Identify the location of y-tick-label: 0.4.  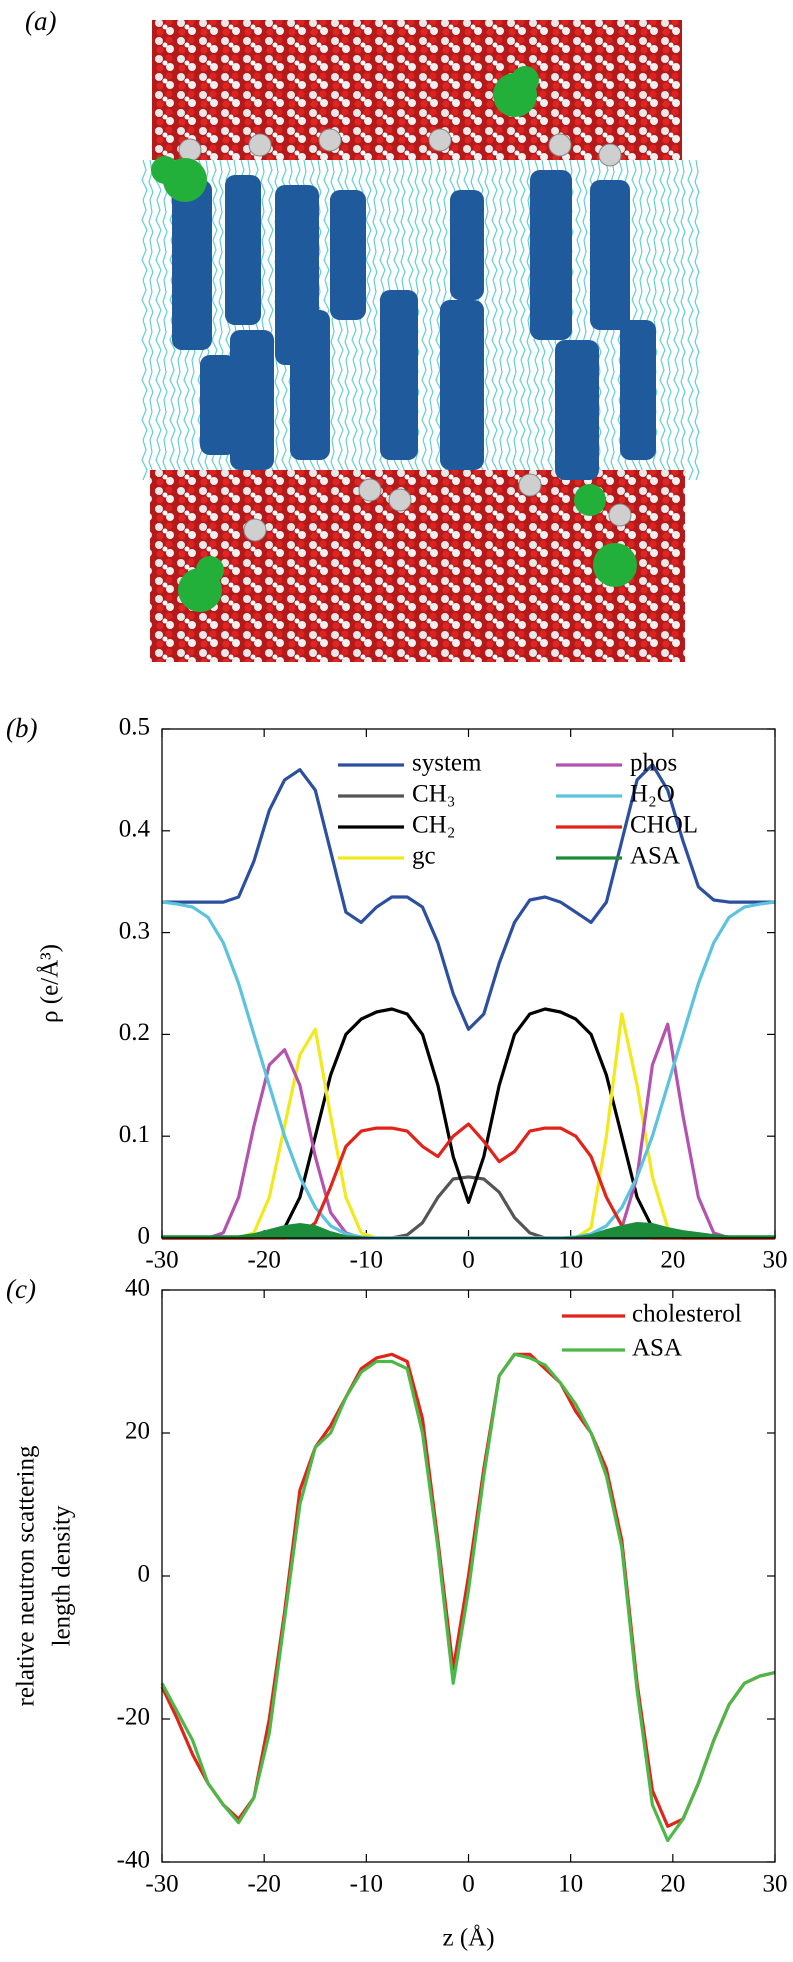
(135, 829).